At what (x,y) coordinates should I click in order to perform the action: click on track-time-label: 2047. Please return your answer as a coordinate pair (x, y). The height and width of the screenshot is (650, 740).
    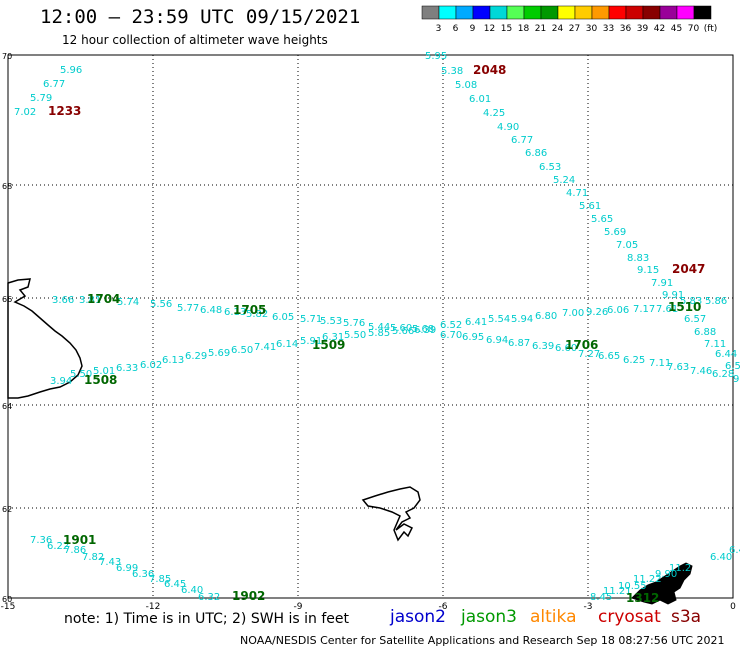
    Looking at the image, I should click on (688, 269).